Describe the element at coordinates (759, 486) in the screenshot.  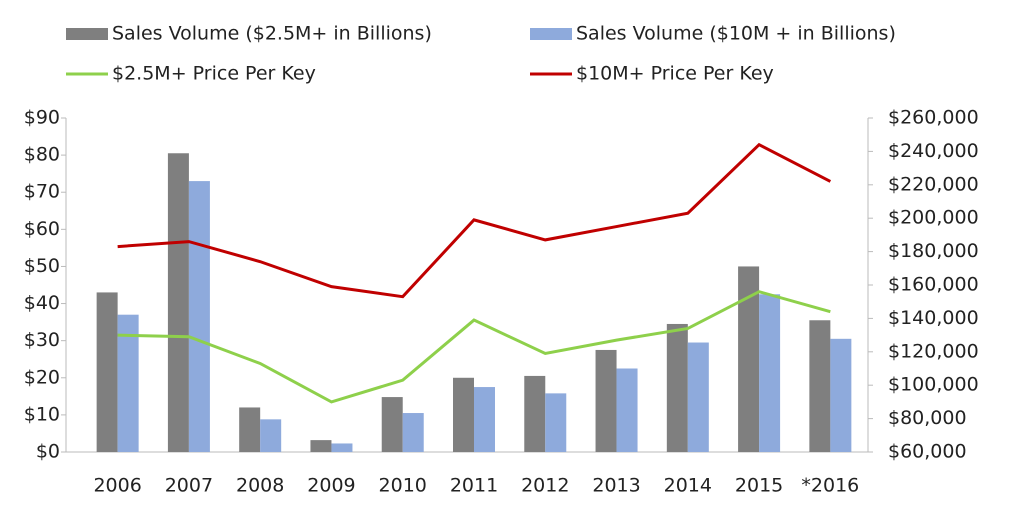
I see `x-tick-label: 2015` at that location.